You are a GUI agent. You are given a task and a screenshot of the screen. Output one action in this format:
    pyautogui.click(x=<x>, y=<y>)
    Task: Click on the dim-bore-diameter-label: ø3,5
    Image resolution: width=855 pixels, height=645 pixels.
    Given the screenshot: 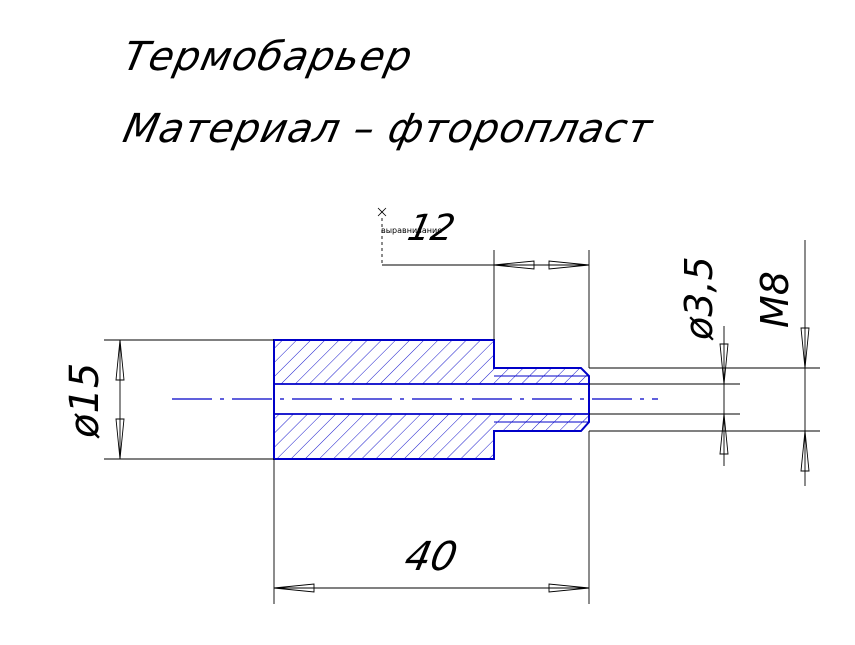 What is the action you would take?
    pyautogui.click(x=699, y=298)
    